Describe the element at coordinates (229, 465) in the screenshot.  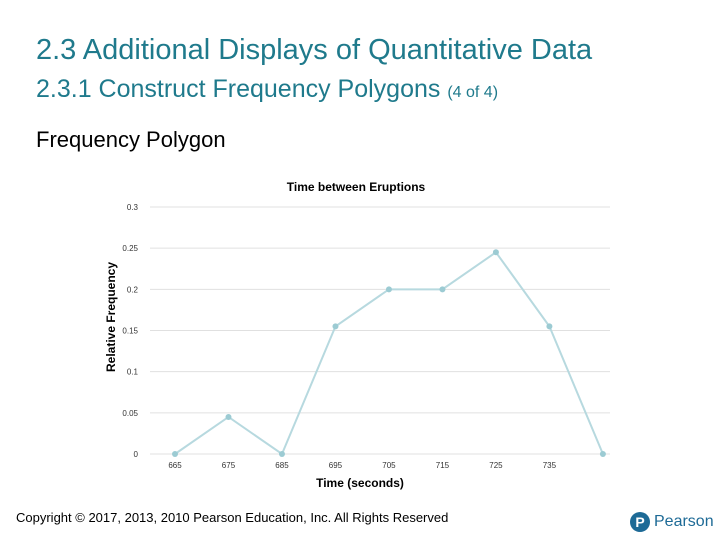
I see `x-tick-label: 675` at that location.